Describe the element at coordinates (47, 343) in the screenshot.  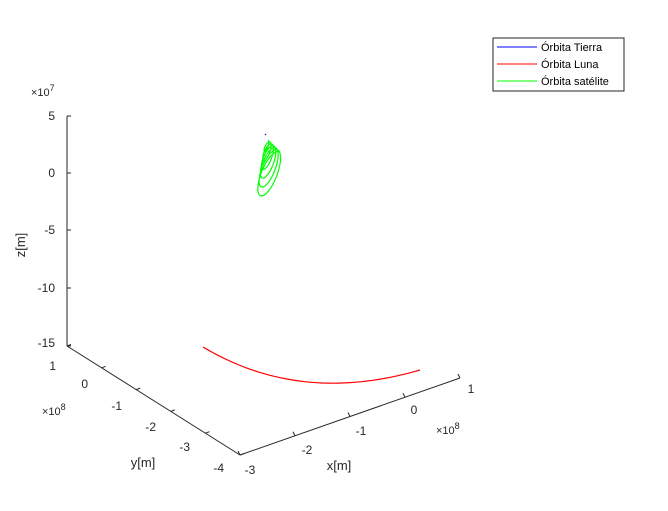
I see `z-tick-label: -15` at that location.